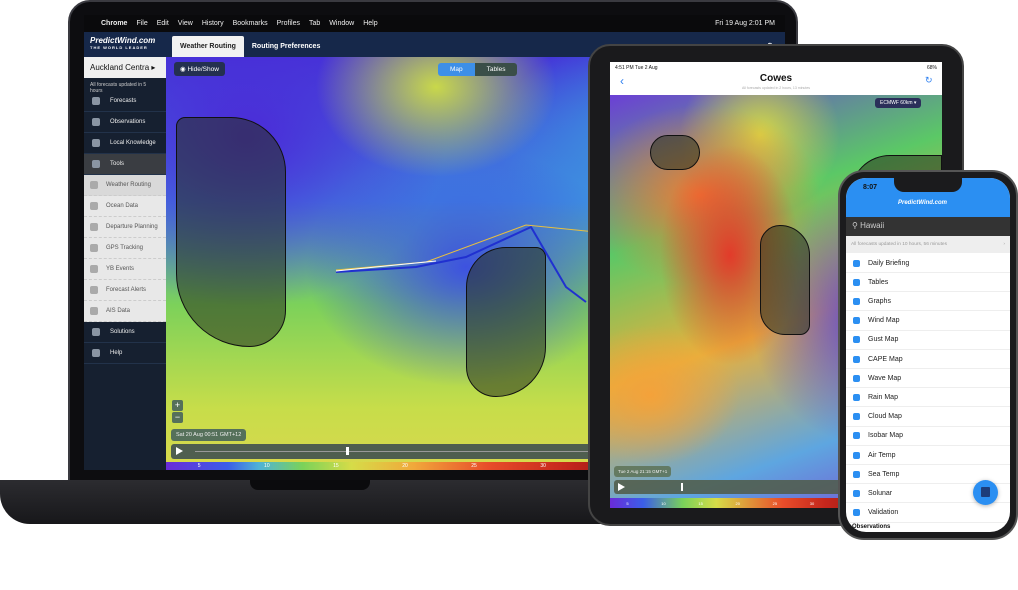 Image resolution: width=1018 pixels, height=590 pixels. Describe the element at coordinates (928, 283) in the screenshot. I see `menu-item-tables: Tables` at that location.